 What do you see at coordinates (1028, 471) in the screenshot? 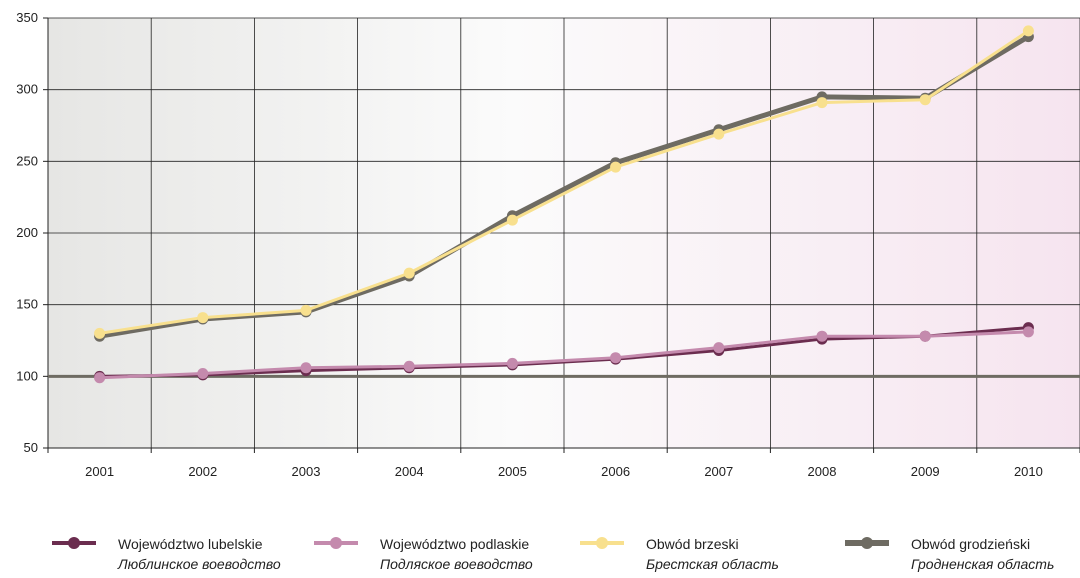
I see `x-tick-label-2010: 2010` at bounding box center [1028, 471].